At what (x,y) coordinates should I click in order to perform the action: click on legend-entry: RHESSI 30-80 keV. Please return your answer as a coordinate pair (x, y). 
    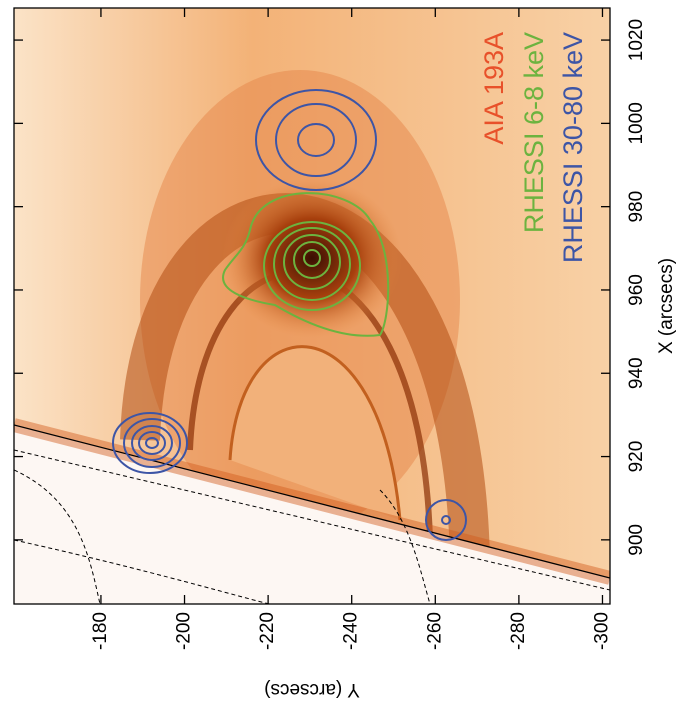
    Looking at the image, I should click on (573, 147).